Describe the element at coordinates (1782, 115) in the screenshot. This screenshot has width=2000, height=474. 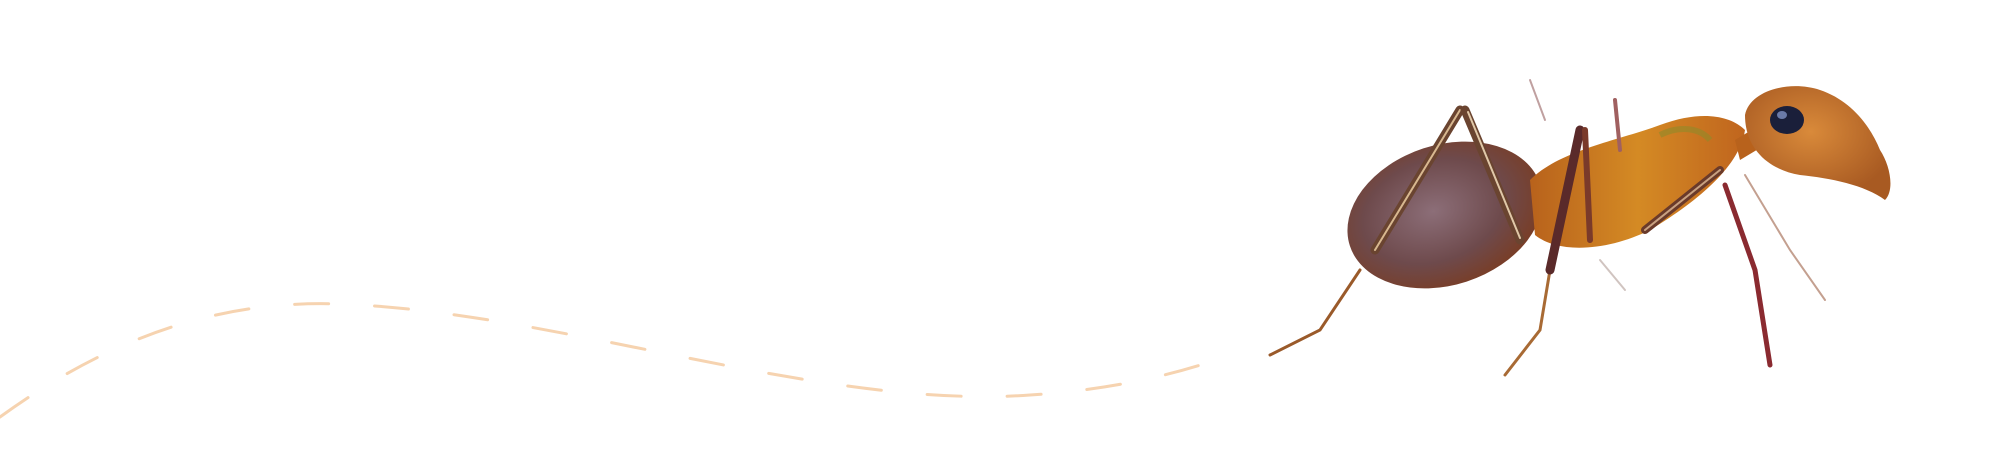
I see `eye-glint` at that location.